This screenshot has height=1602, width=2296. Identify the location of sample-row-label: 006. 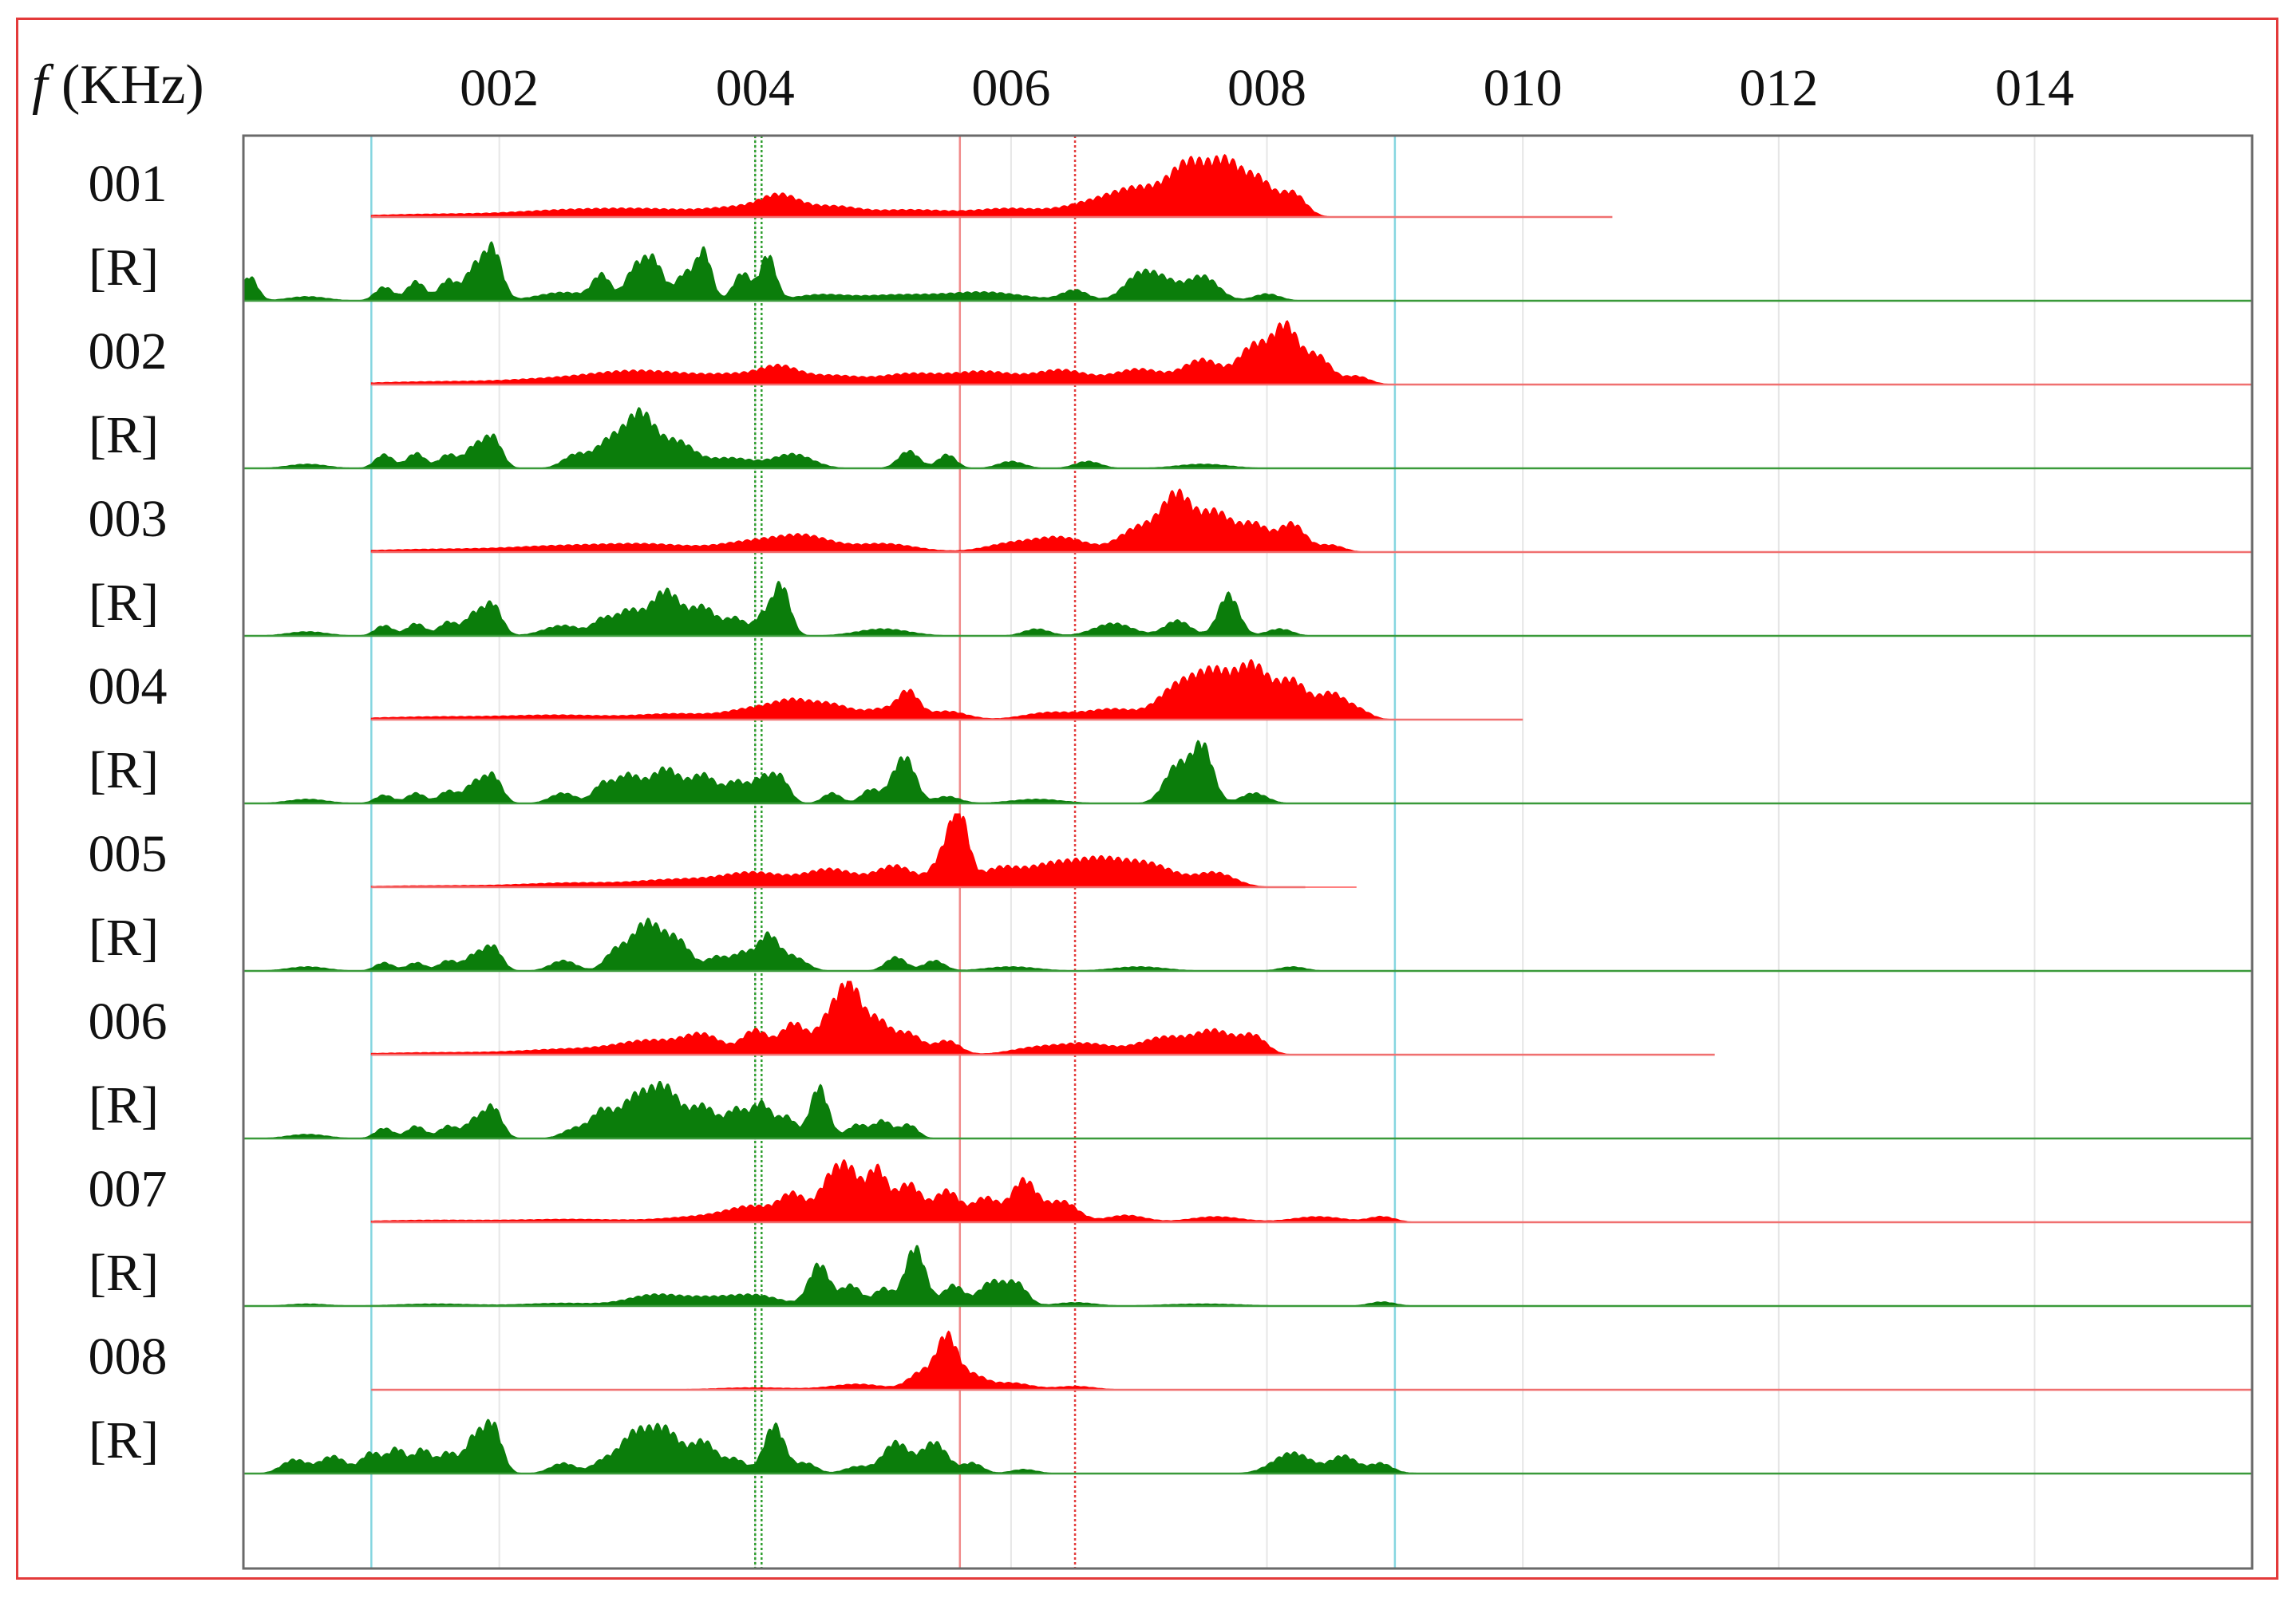
(128, 1021).